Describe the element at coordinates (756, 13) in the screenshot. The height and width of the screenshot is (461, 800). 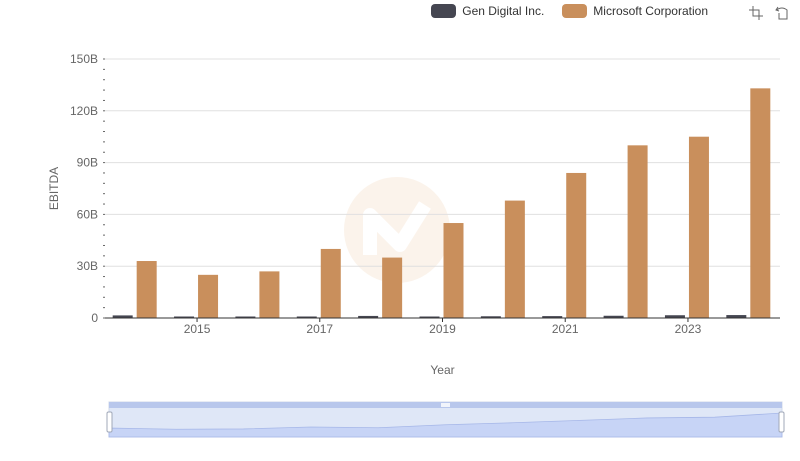
I see `zoom-icon` at that location.